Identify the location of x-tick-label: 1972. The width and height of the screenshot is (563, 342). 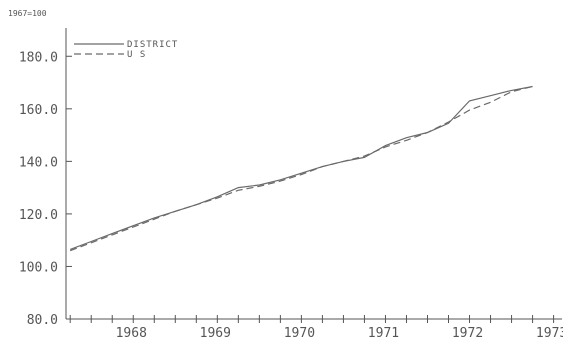
(467, 333).